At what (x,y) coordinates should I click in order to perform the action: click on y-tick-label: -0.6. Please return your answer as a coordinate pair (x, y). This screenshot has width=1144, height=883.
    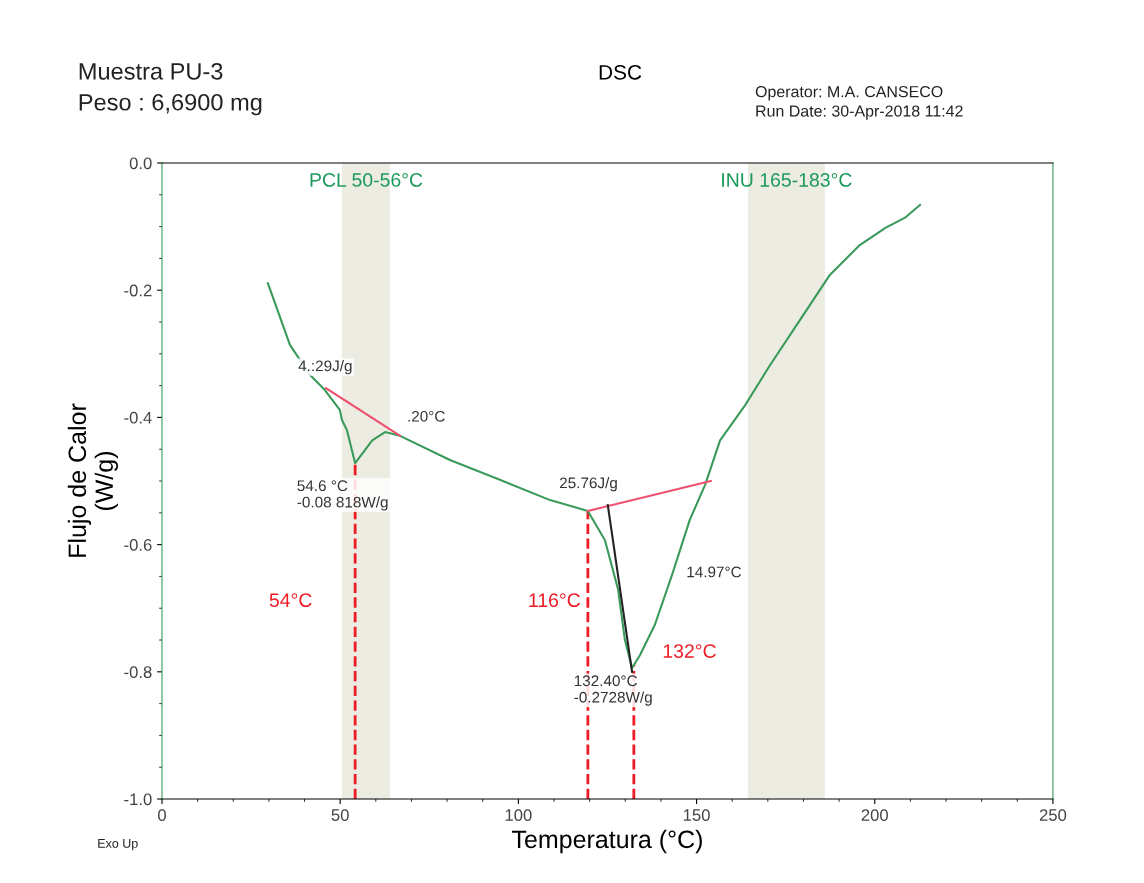
    Looking at the image, I should click on (138, 545).